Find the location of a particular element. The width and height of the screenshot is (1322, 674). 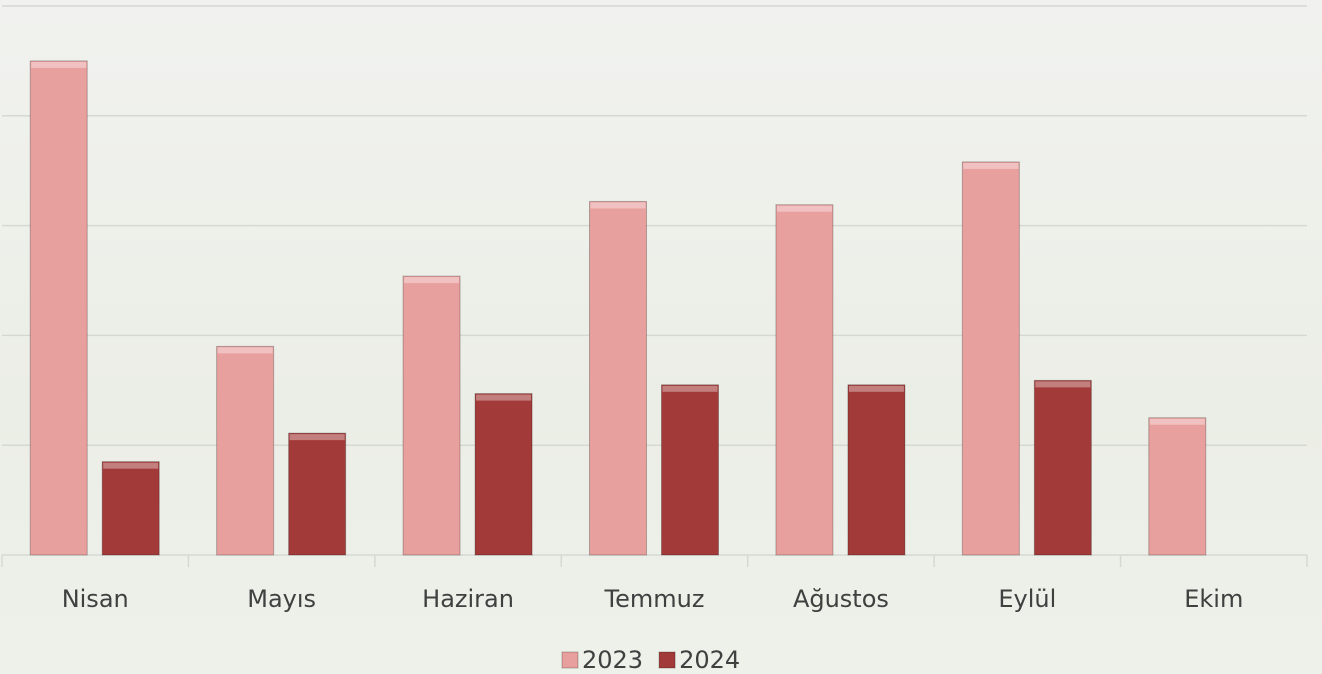

x-tick-label: Temmuz is located at coordinates (654, 599).